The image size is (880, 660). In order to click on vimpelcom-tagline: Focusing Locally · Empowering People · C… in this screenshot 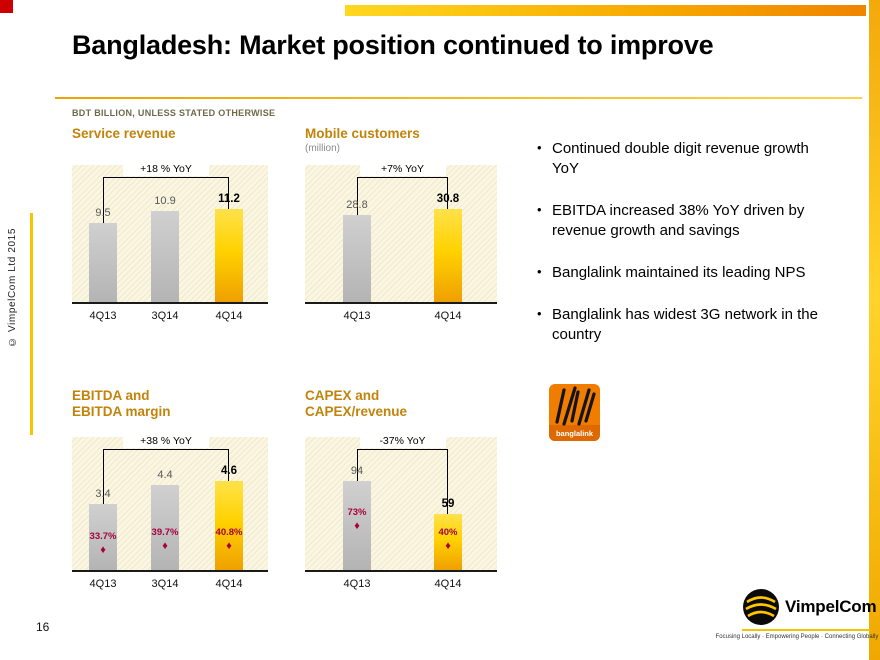, I will do `click(797, 637)`.